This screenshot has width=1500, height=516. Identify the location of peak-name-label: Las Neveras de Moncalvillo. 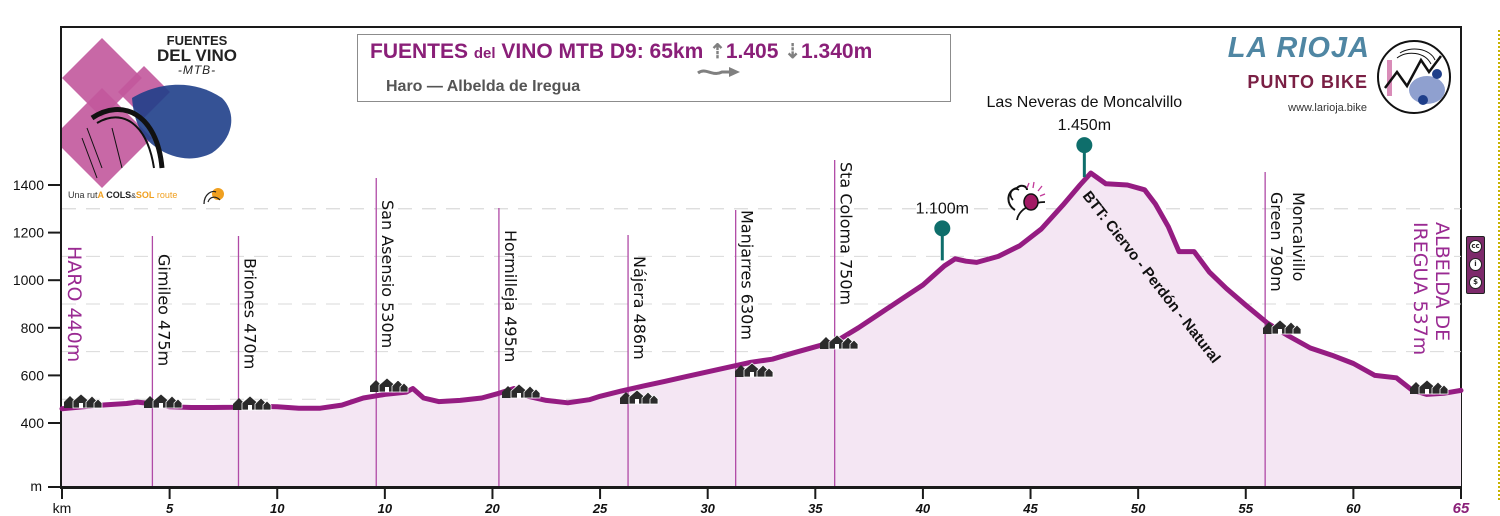
(1085, 102).